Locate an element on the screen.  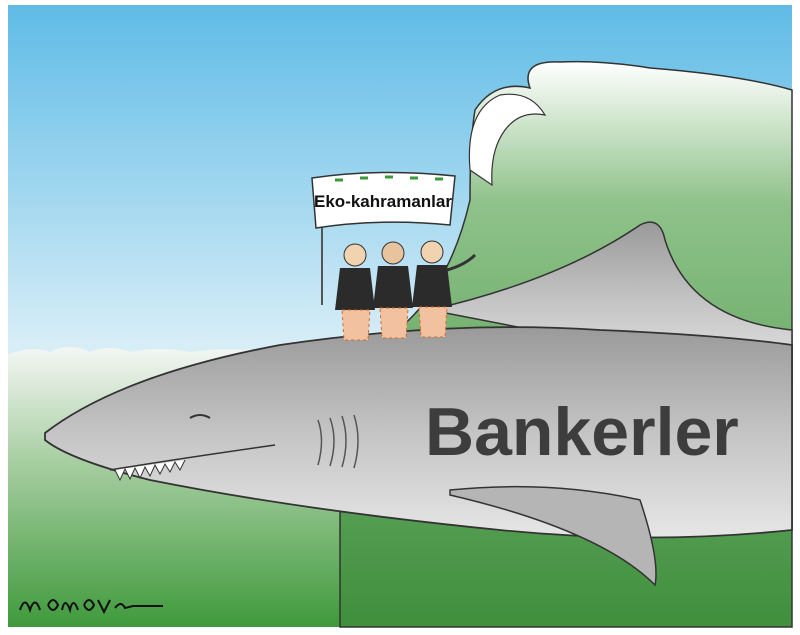
eye is located at coordinates (200, 416).